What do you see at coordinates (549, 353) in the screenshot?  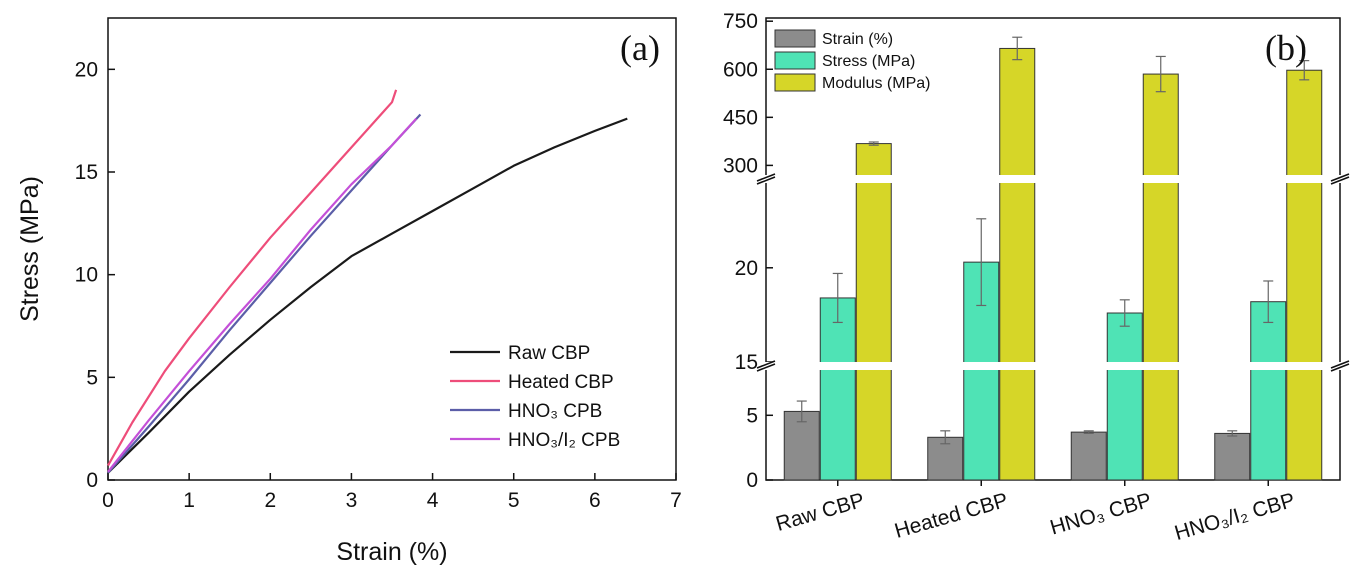 I see `legend-label-a: Raw CBP` at bounding box center [549, 353].